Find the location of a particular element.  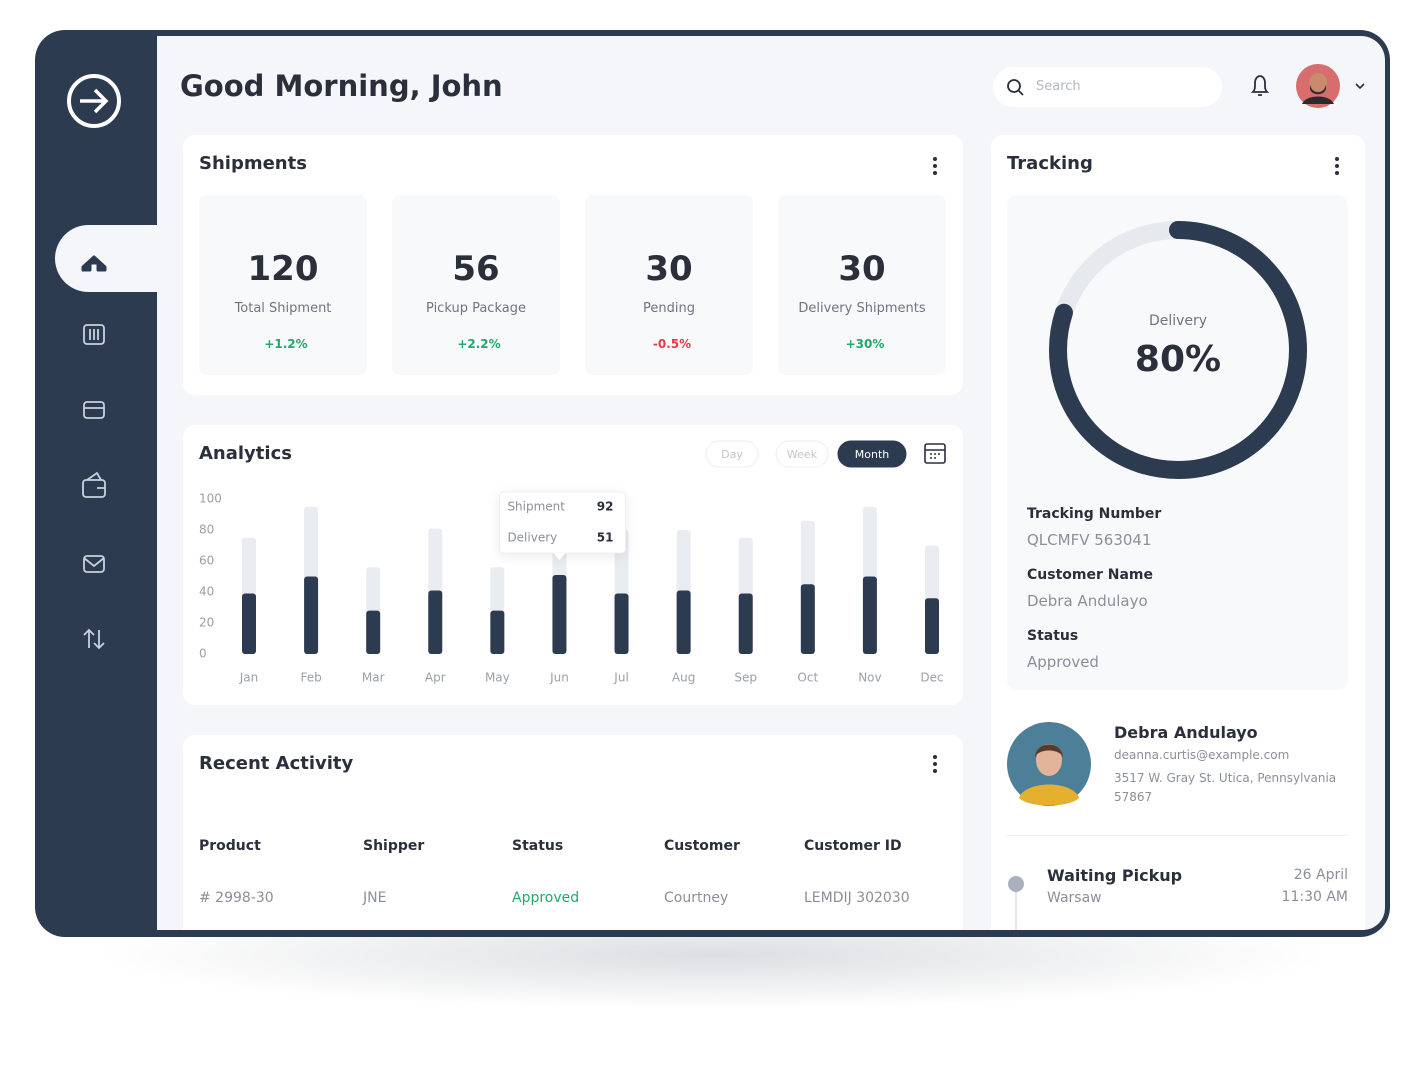

tab-label: Day is located at coordinates (732, 454).